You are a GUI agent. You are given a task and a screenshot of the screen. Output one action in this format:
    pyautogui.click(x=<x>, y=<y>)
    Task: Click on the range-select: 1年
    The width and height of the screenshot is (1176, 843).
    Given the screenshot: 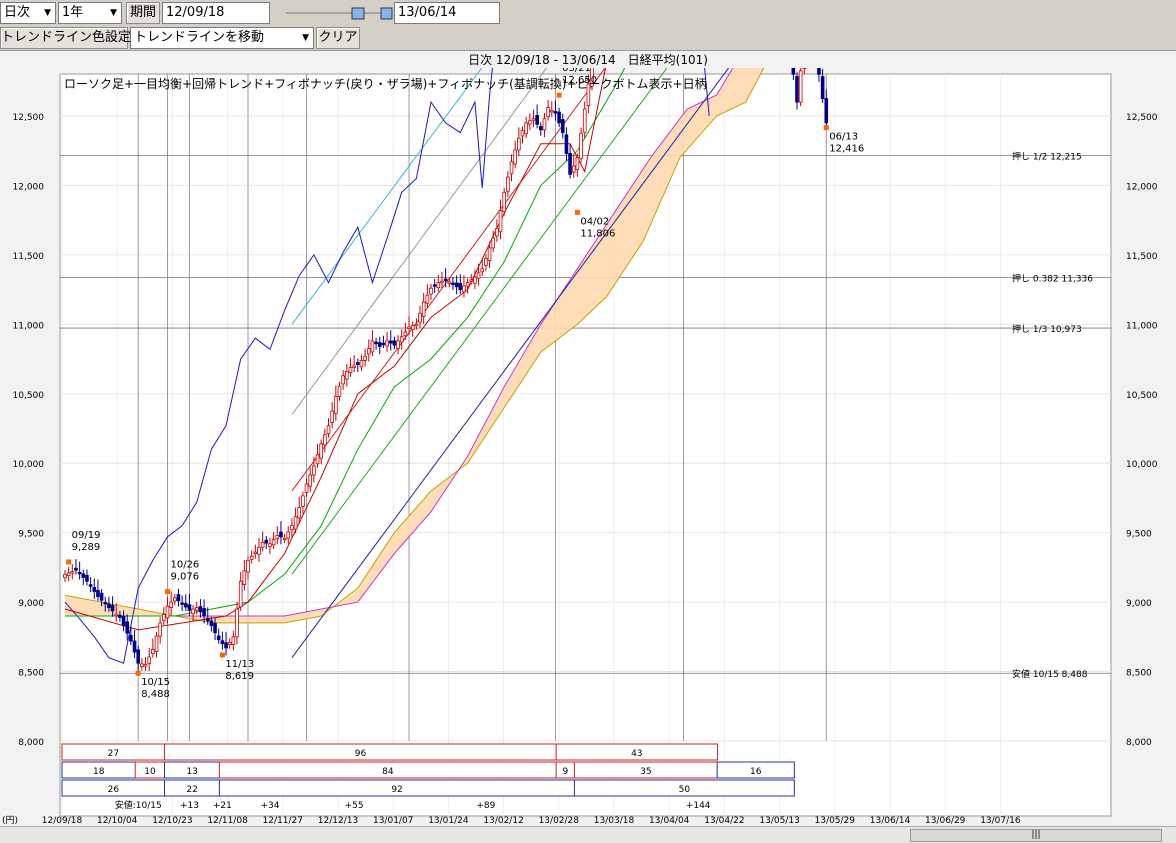 What is the action you would take?
    pyautogui.click(x=90, y=13)
    